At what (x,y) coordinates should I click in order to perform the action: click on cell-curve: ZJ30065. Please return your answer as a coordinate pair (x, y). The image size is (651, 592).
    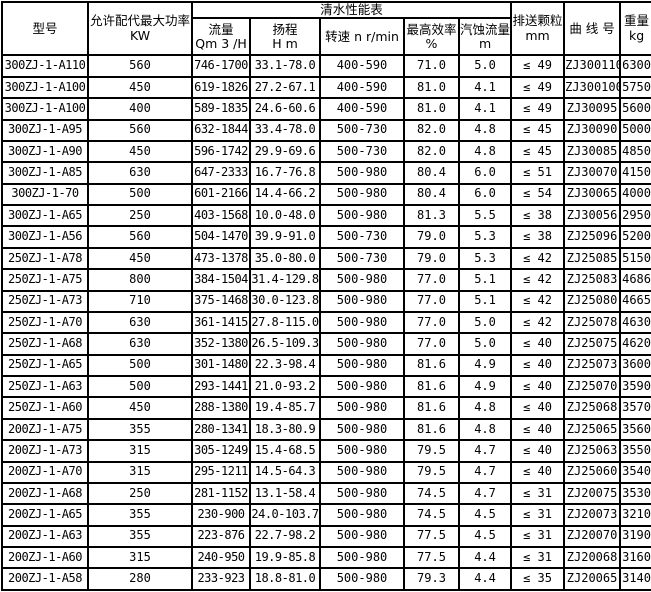
    Looking at the image, I should click on (592, 194).